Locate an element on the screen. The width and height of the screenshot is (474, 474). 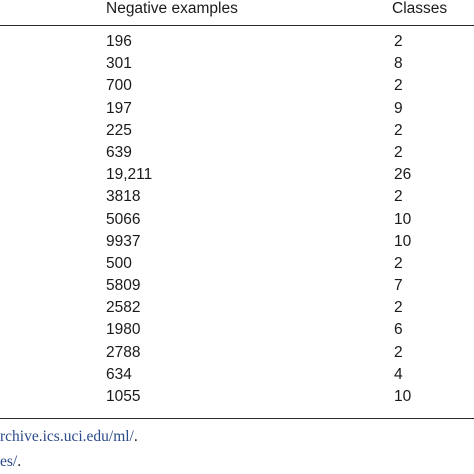
table-row: 5066 10 is located at coordinates (237, 221).